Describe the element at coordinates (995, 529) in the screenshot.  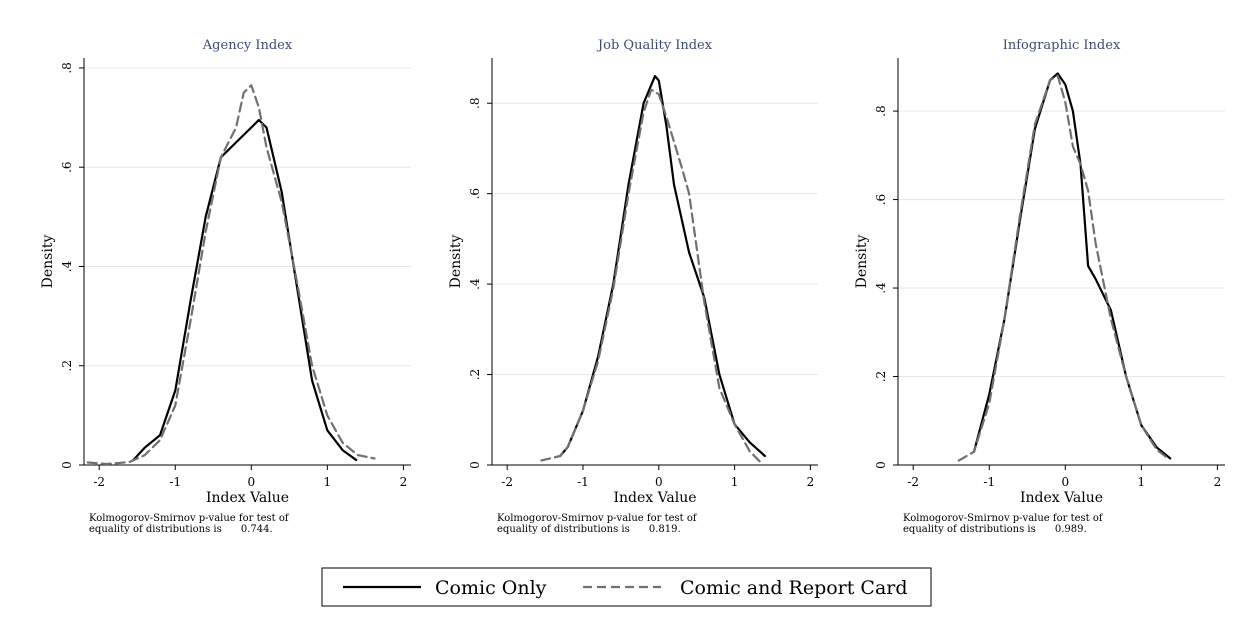
I see `ks-test-note: equality of distributions is 0.989.` at that location.